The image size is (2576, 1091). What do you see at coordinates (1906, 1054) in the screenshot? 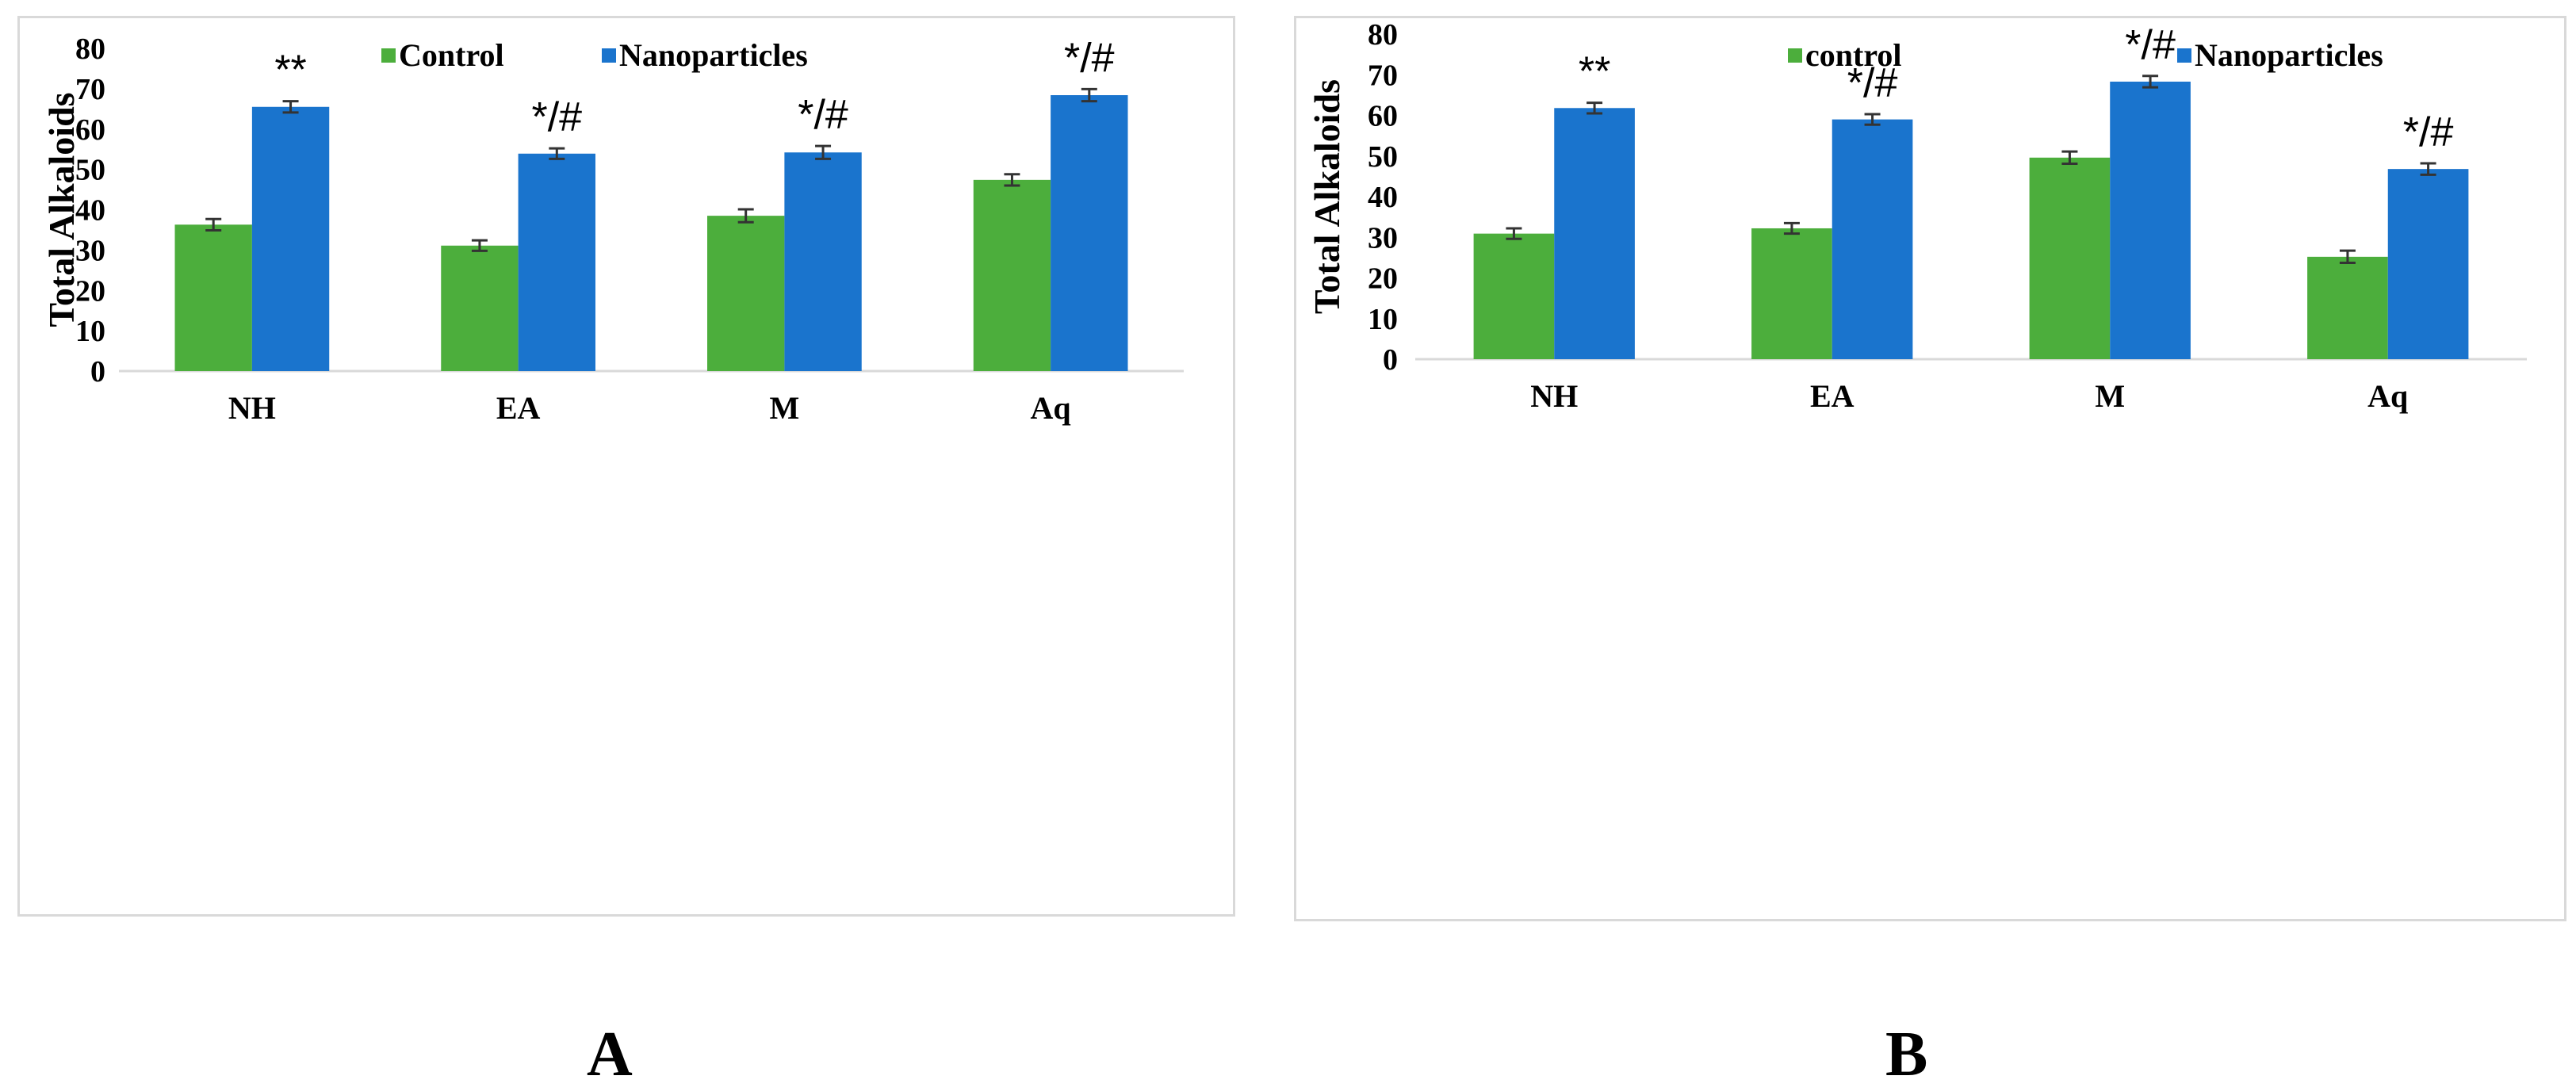
I see `panel-label-b: B` at bounding box center [1906, 1054].